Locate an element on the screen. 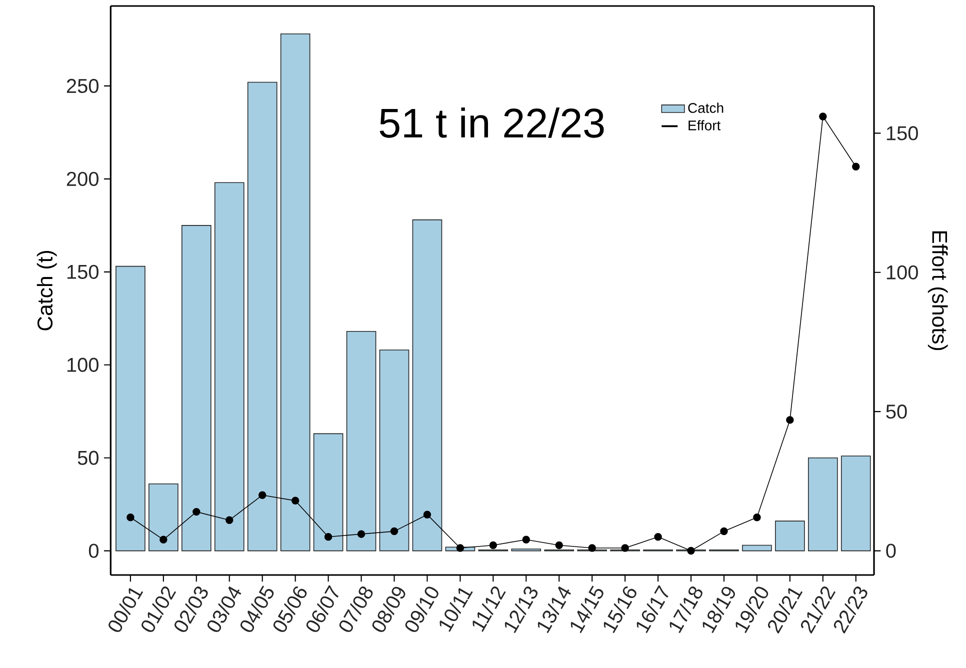 Image resolution: width=966 pixels, height=668 pixels. y-tick-label: 100 is located at coordinates (82, 365).